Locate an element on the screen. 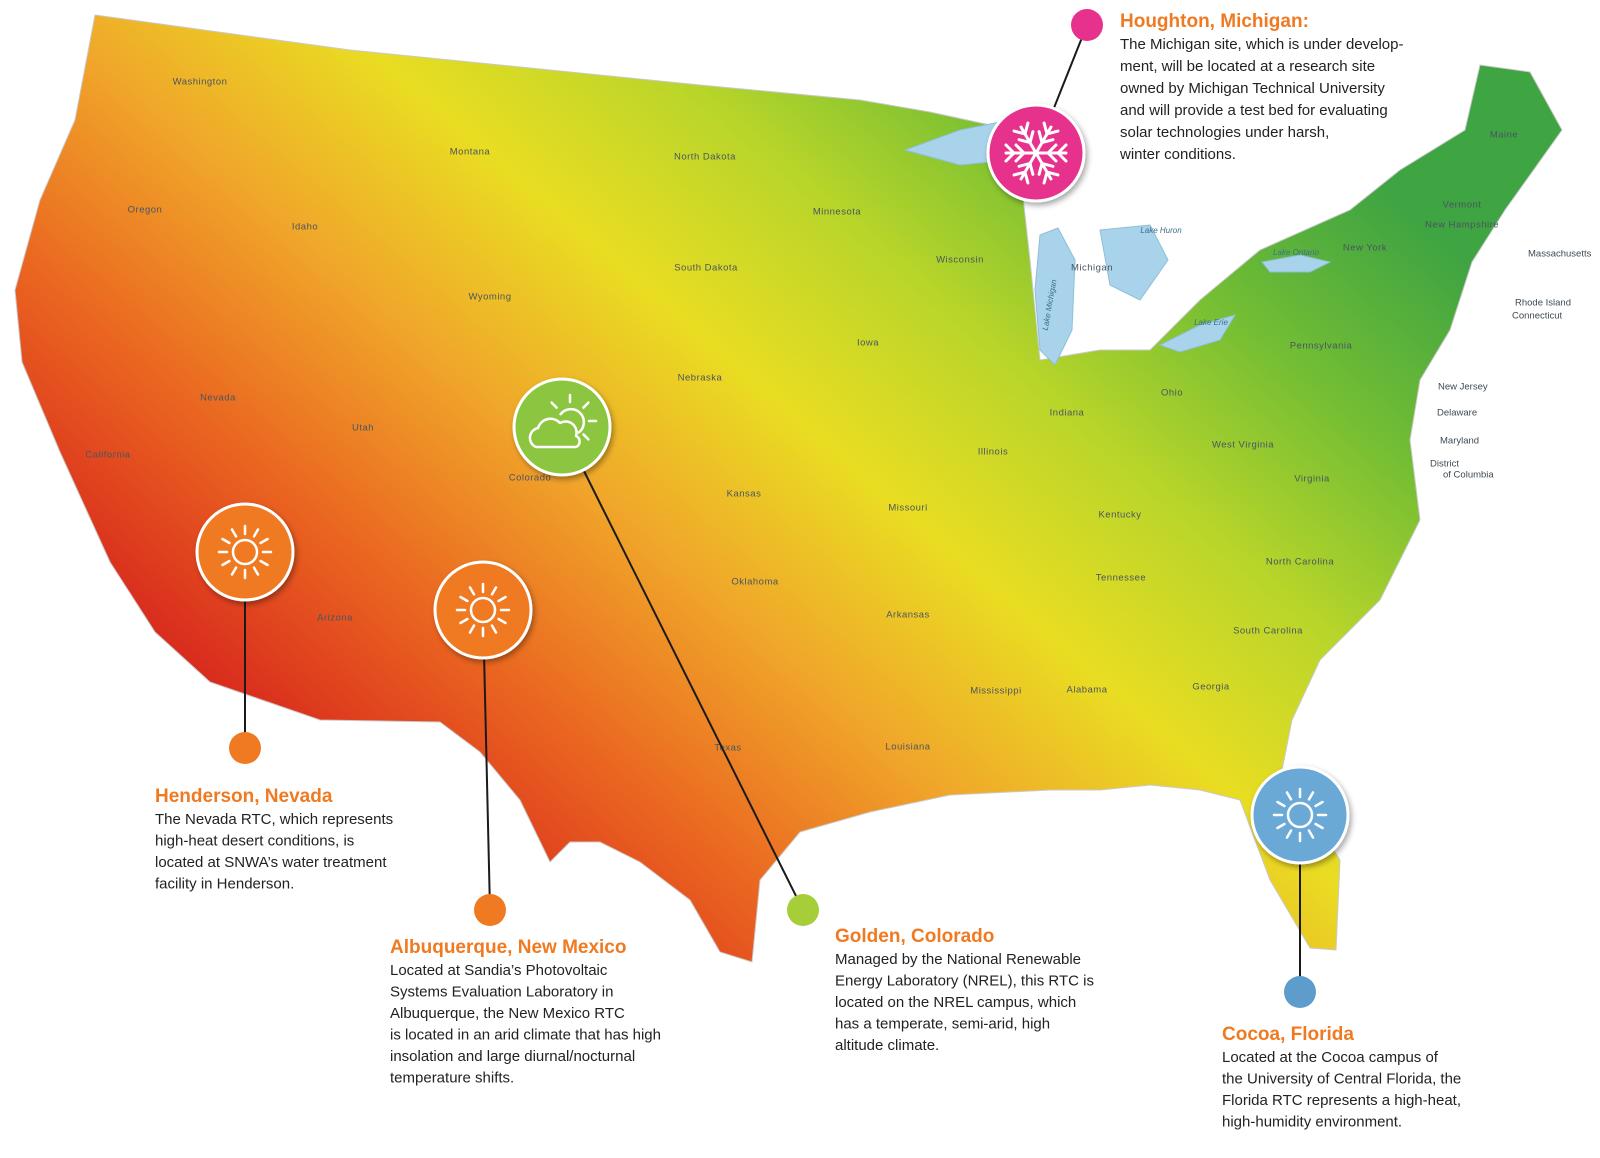 The height and width of the screenshot is (1158, 1600). state-label: Kentucky is located at coordinates (1119, 515).